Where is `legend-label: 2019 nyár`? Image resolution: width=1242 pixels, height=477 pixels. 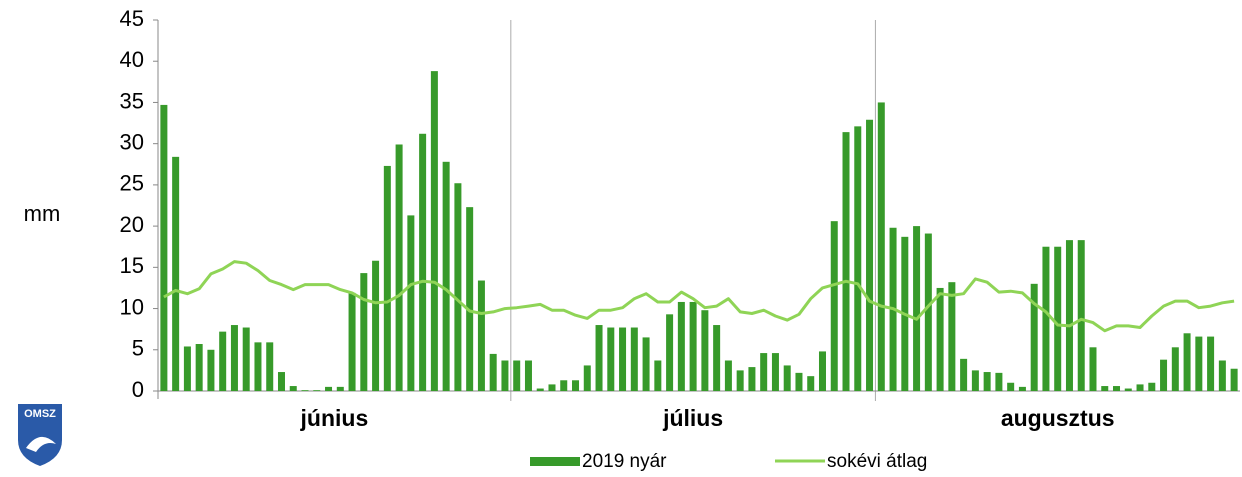 legend-label: 2019 nyár is located at coordinates (624, 461).